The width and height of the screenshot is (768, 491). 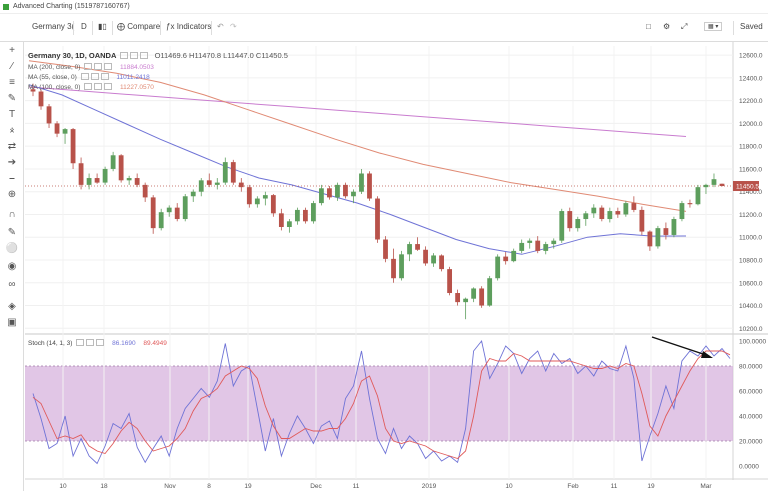 What do you see at coordinates (751, 442) in the screenshot?
I see `stoch-tick-label: 20.0000` at bounding box center [751, 442].